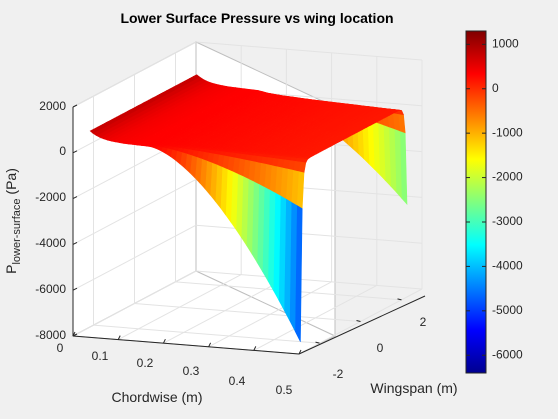 This screenshot has width=558, height=419. I want to click on colorbar-tick-label: 1000, so click(505, 43).